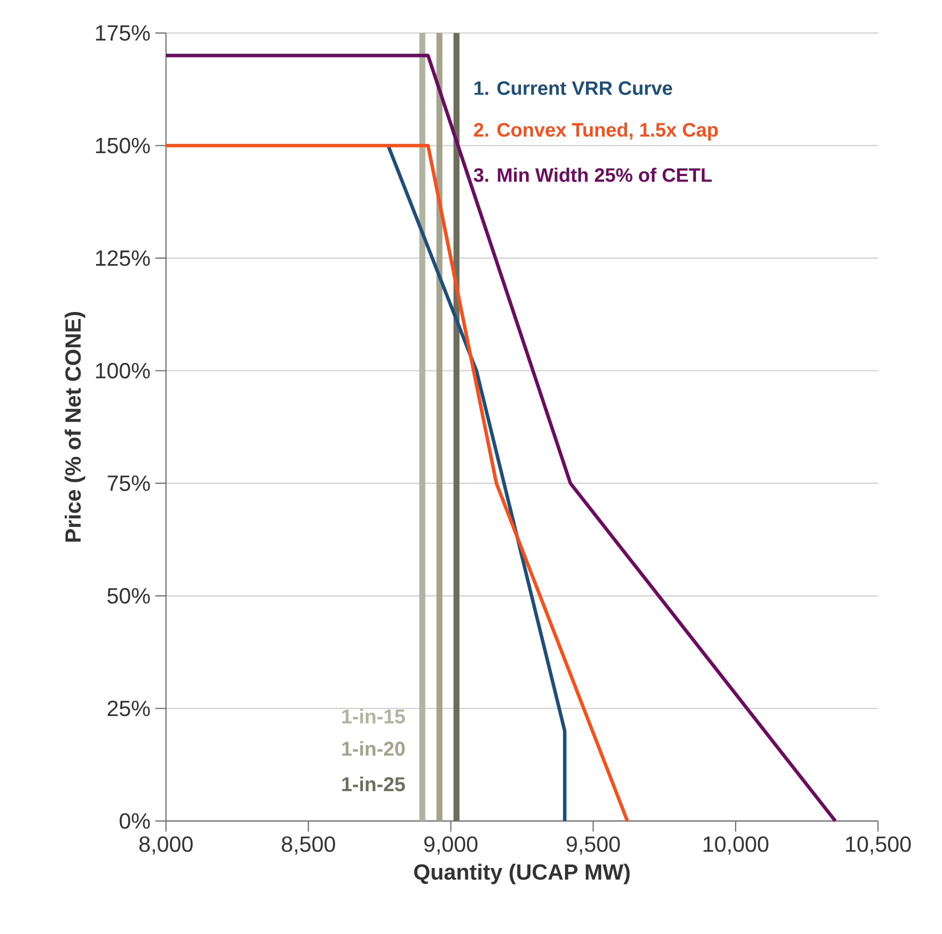 Image resolution: width=942 pixels, height=934 pixels. What do you see at coordinates (878, 845) in the screenshot?
I see `x-tick-label: 10,500` at bounding box center [878, 845].